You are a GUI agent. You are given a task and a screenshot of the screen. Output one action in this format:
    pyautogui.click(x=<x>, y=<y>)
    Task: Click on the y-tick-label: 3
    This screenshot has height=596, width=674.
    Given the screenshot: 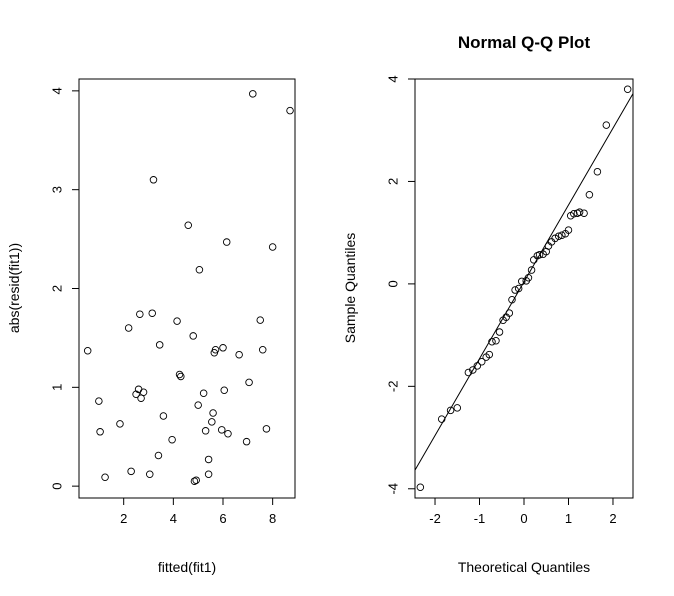 What is the action you would take?
    pyautogui.click(x=57, y=189)
    